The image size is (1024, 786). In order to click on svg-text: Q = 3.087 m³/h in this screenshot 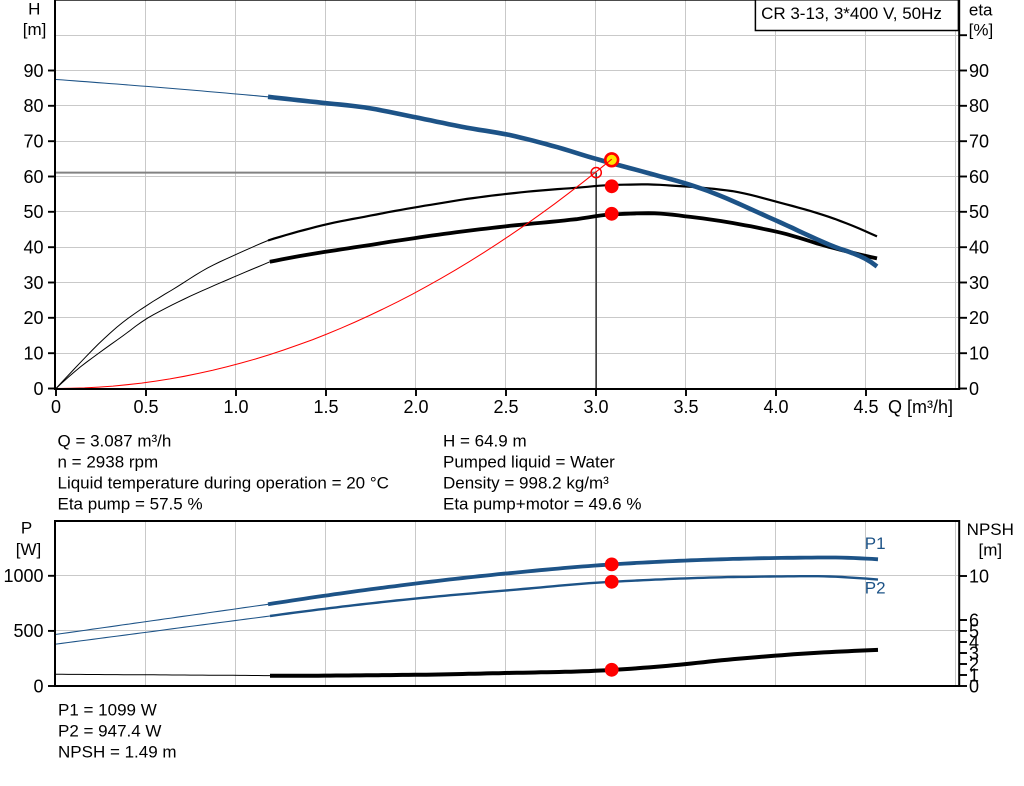, I will do `click(115, 441)`.